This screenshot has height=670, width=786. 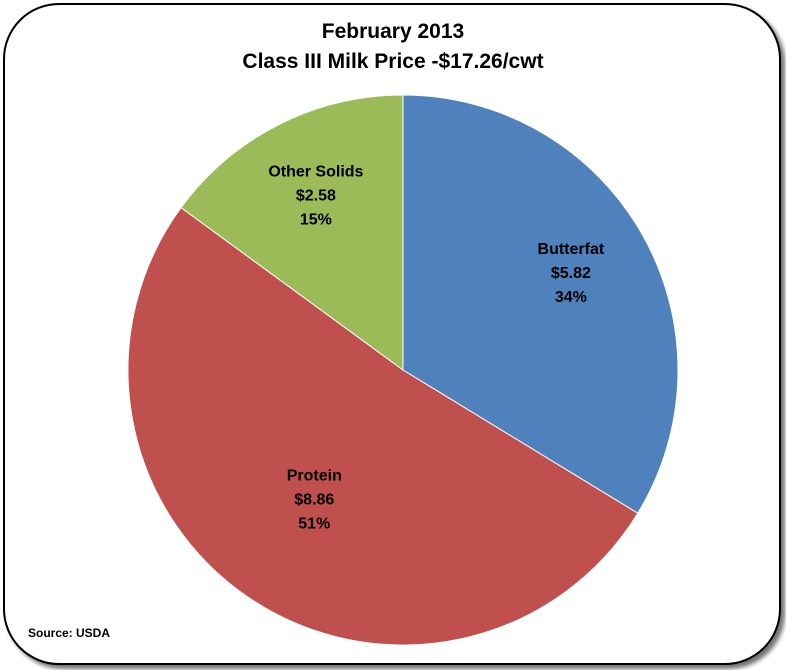 I want to click on chart-subtitle: Class III Milk Price -$17.26/cwt, so click(x=393, y=61).